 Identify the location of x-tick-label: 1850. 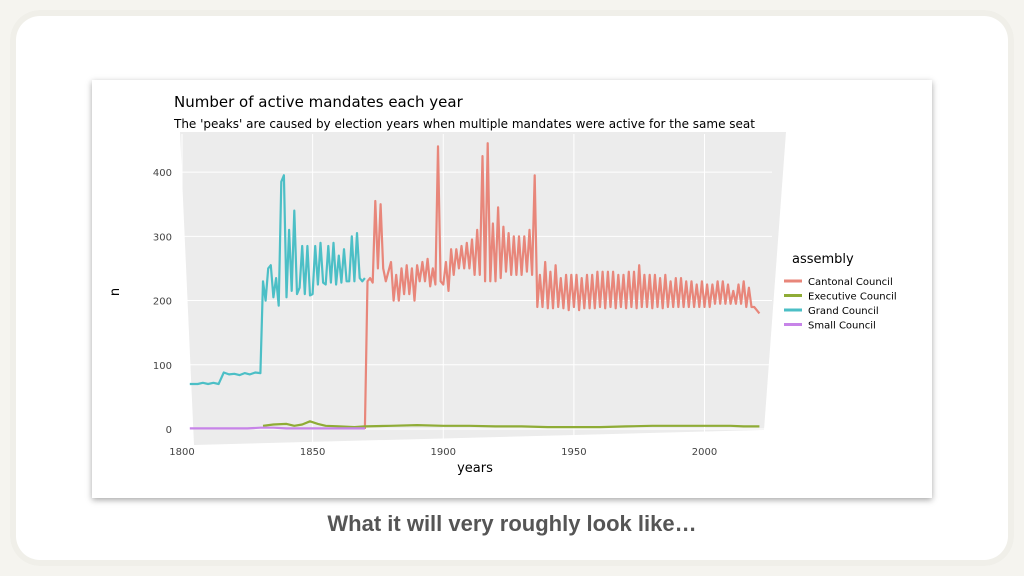
(312, 452).